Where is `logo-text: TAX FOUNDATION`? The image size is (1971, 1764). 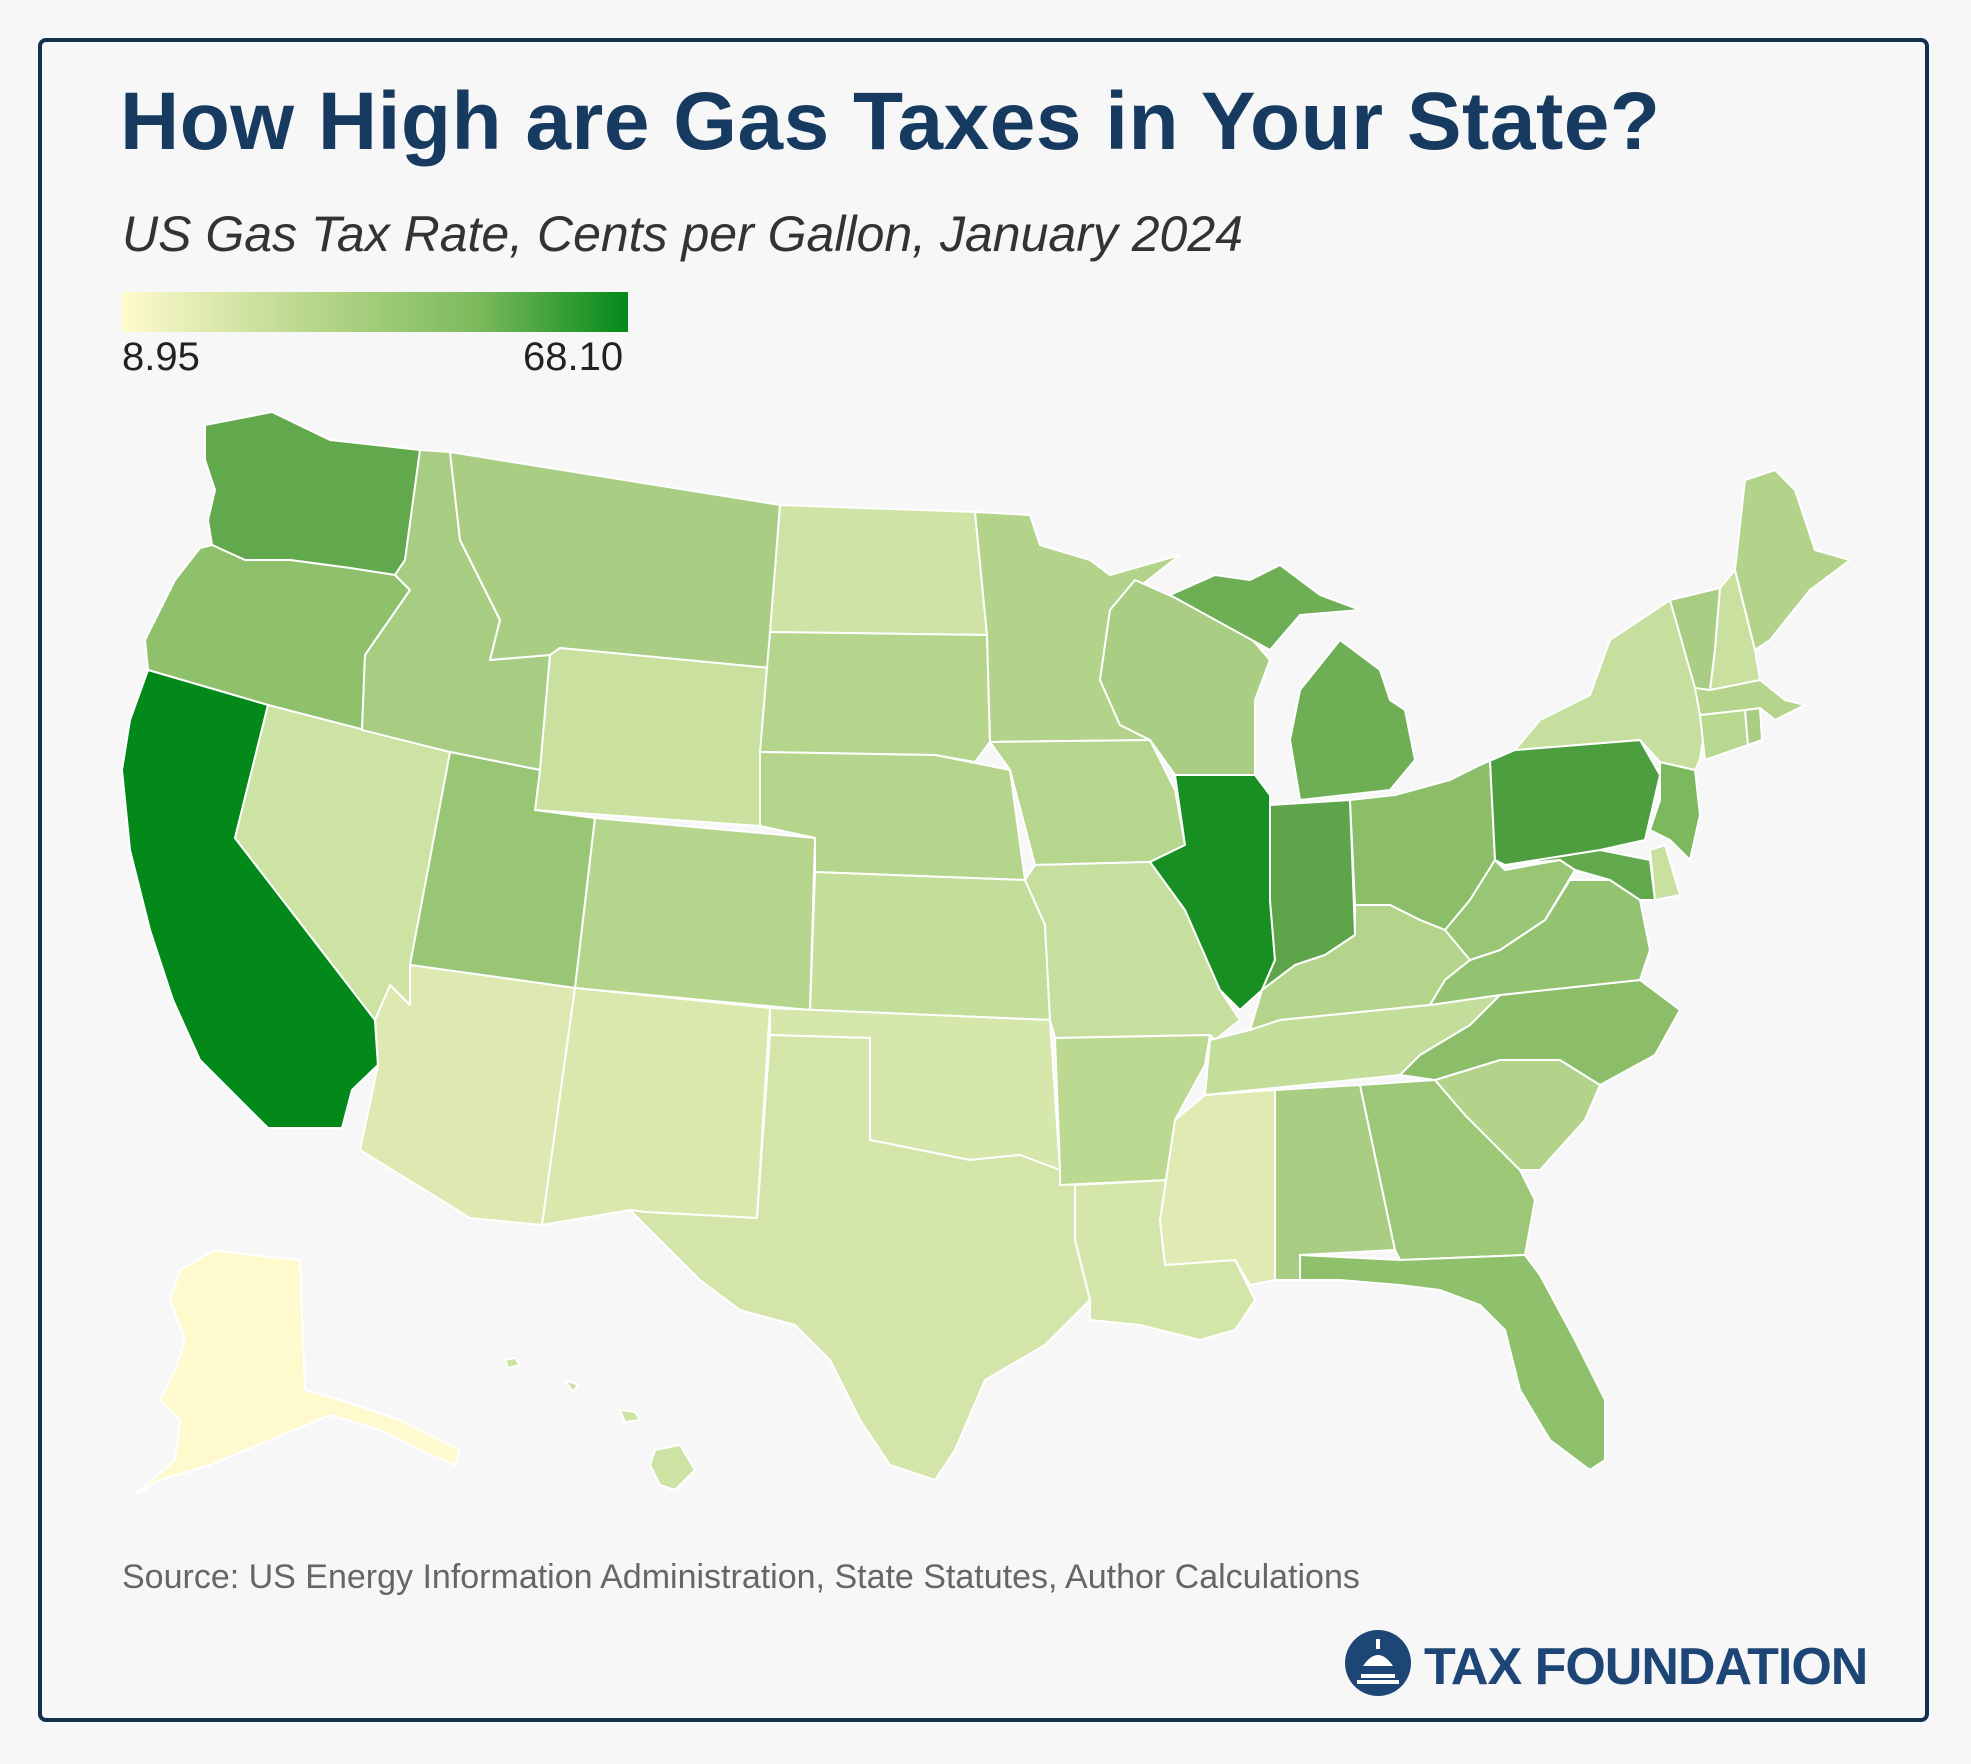 logo-text: TAX FOUNDATION is located at coordinates (1646, 1667).